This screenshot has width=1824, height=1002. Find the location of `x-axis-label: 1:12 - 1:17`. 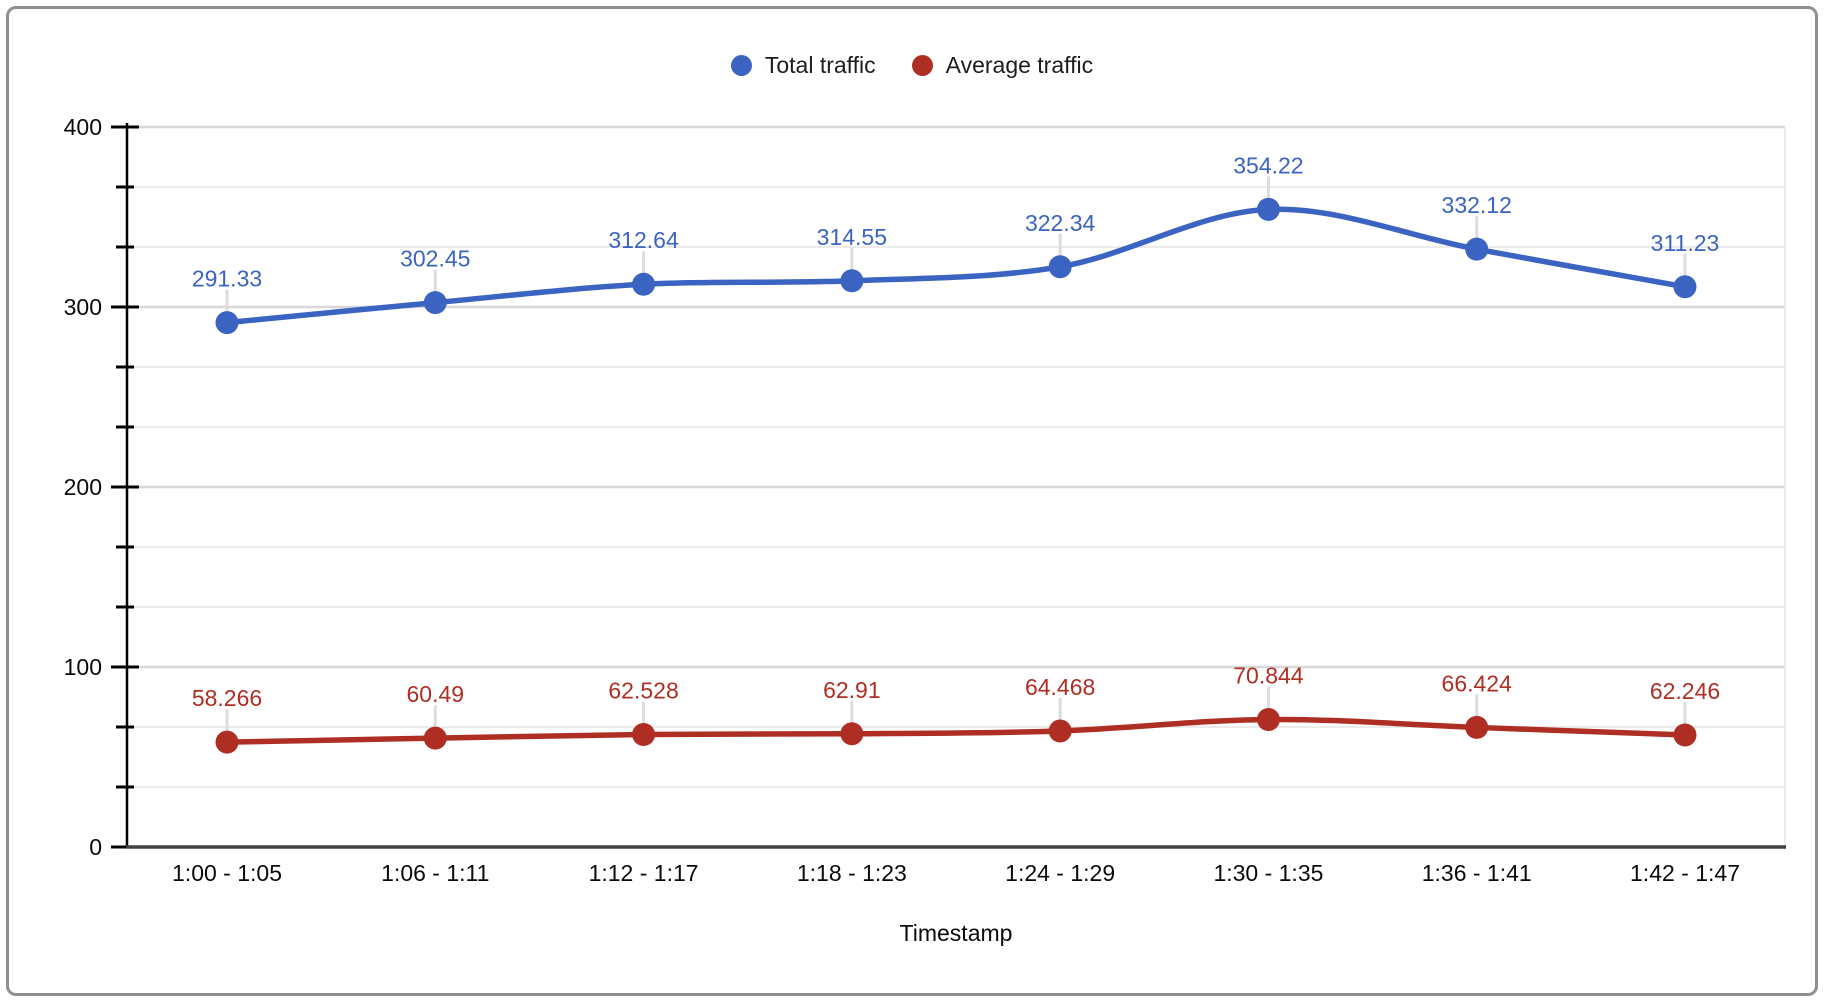

x-axis-label: 1:12 - 1:17 is located at coordinates (644, 873).